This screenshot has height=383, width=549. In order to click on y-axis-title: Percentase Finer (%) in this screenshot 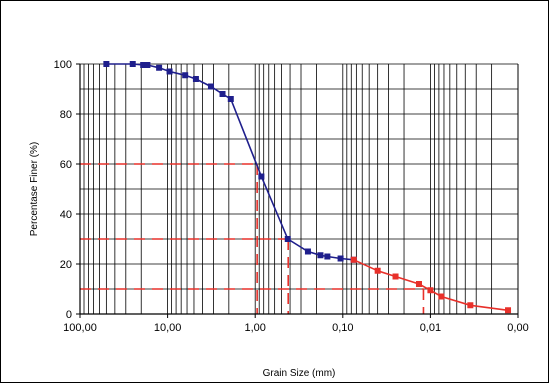, I will do `click(34, 189)`.